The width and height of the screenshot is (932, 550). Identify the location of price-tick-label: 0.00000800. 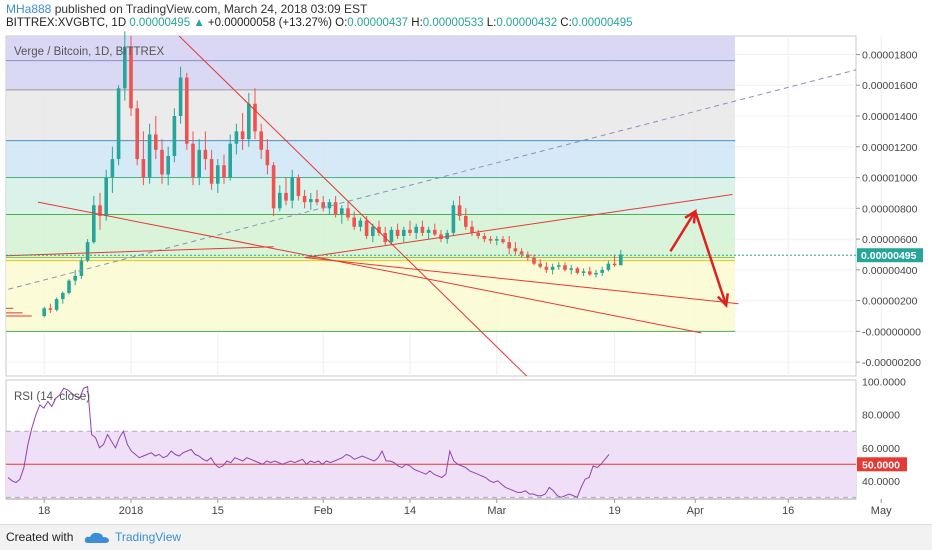
(890, 209).